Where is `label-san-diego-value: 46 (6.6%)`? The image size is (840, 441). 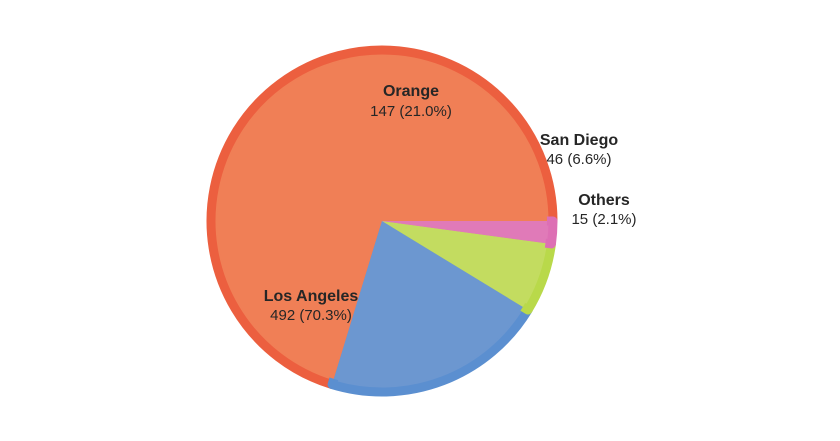
label-san-diego-value: 46 (6.6%) is located at coordinates (578, 159).